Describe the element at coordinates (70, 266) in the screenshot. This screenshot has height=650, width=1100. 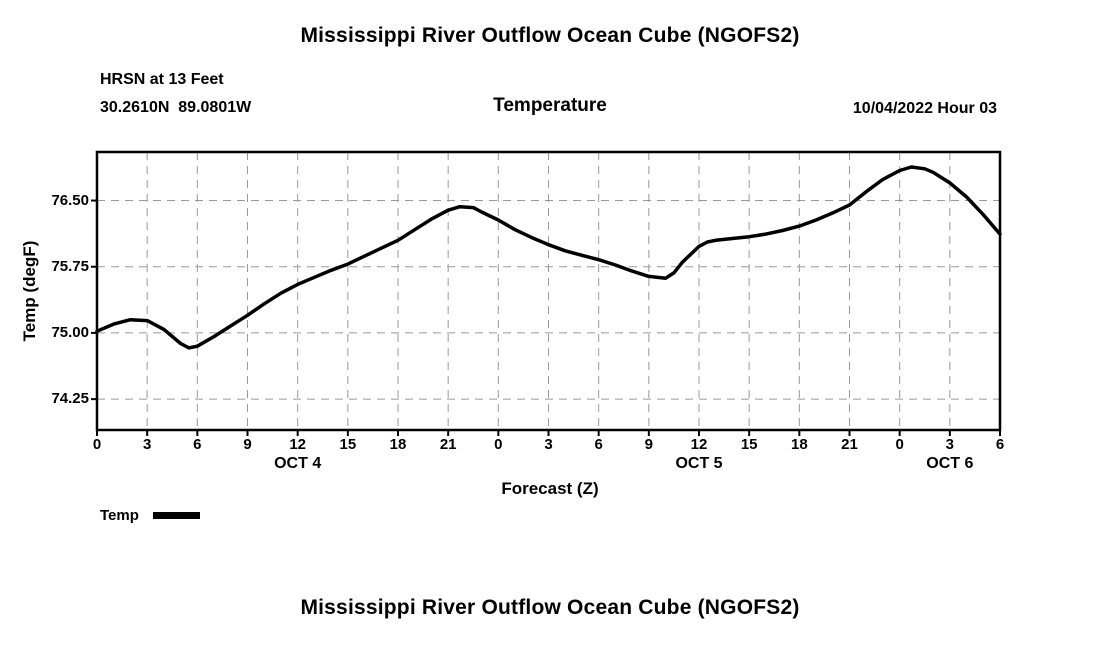
I see `y-tick-label: 75.75` at that location.